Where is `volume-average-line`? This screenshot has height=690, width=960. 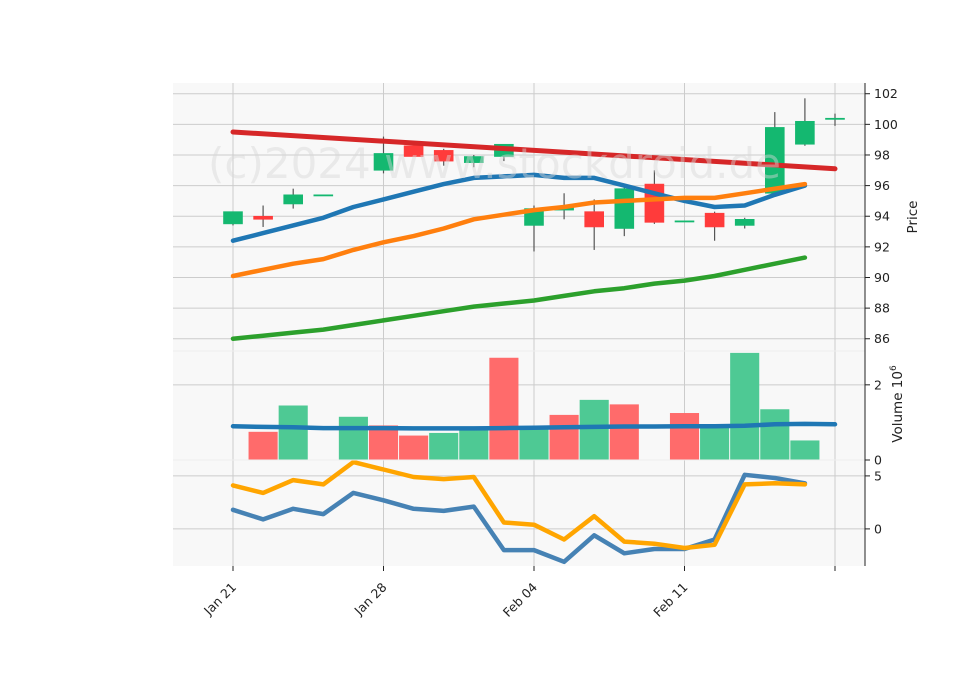 volume-average-line is located at coordinates (534, 426).